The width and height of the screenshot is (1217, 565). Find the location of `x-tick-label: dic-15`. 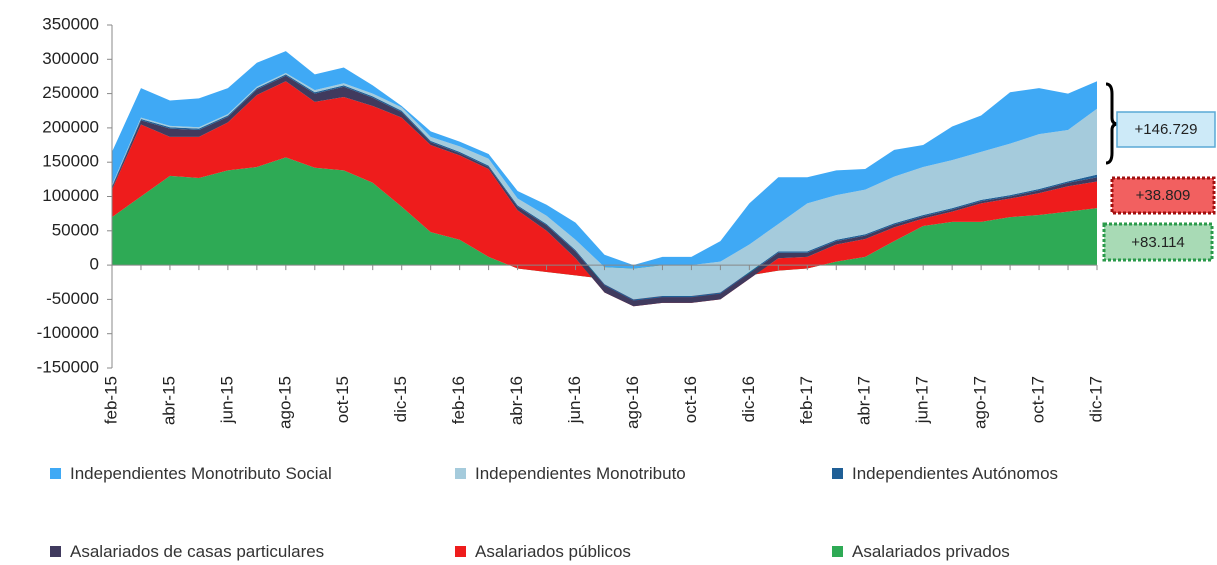

x-tick-label: dic-15 is located at coordinates (400, 399).